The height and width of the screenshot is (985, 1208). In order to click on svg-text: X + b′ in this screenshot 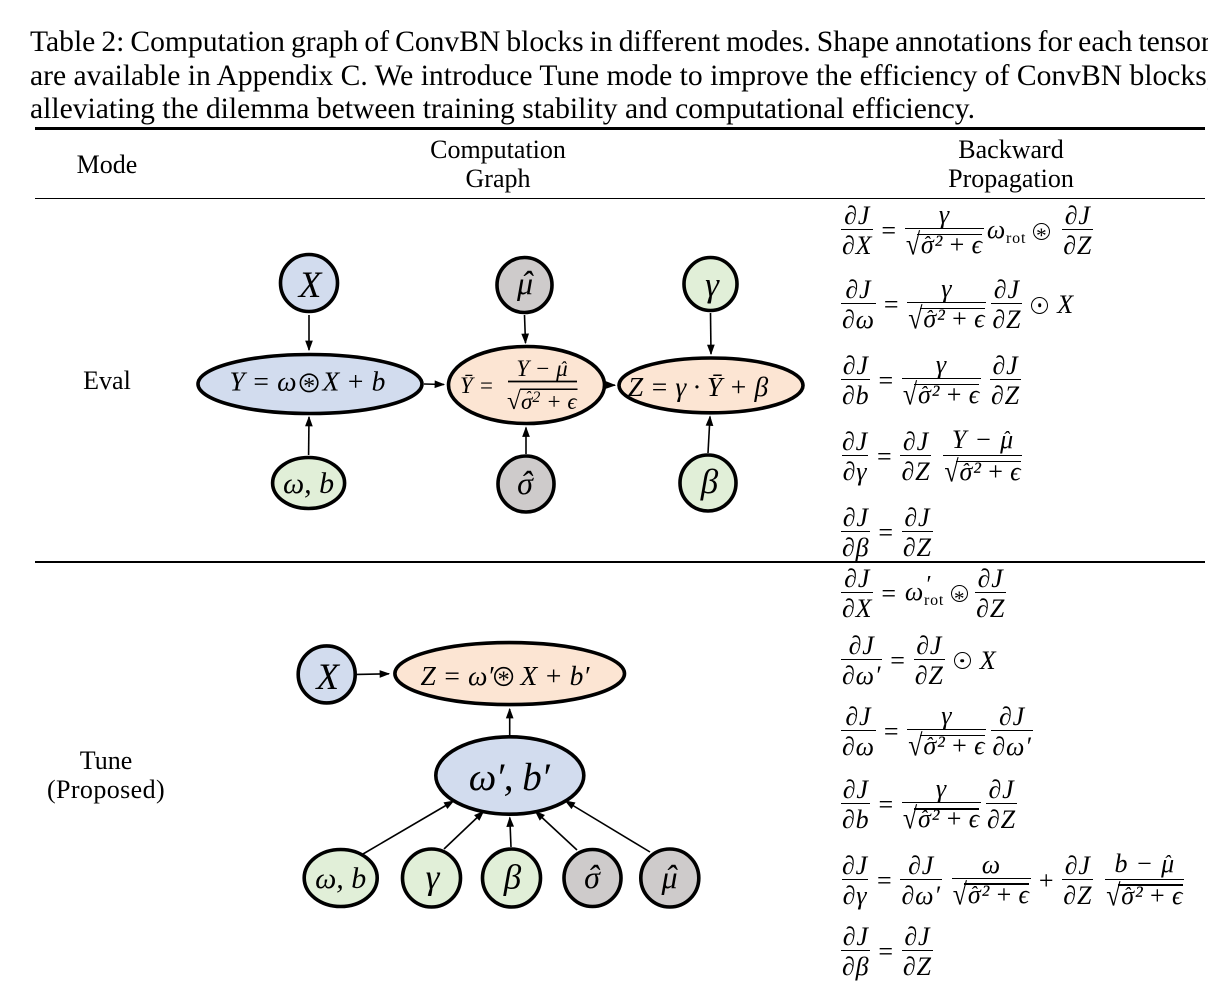, I will do `click(555, 675)`.